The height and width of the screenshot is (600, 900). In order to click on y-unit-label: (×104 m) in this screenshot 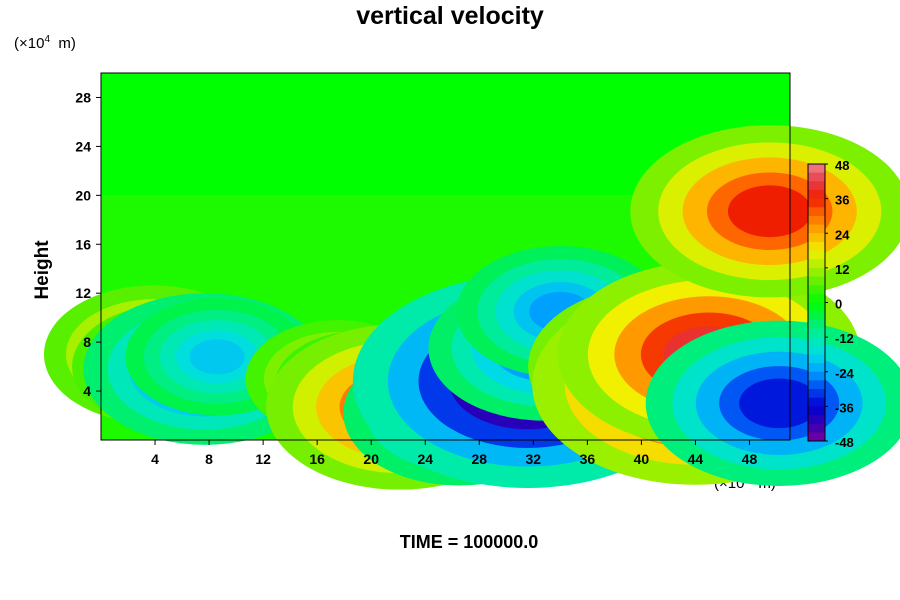, I will do `click(45, 43)`.